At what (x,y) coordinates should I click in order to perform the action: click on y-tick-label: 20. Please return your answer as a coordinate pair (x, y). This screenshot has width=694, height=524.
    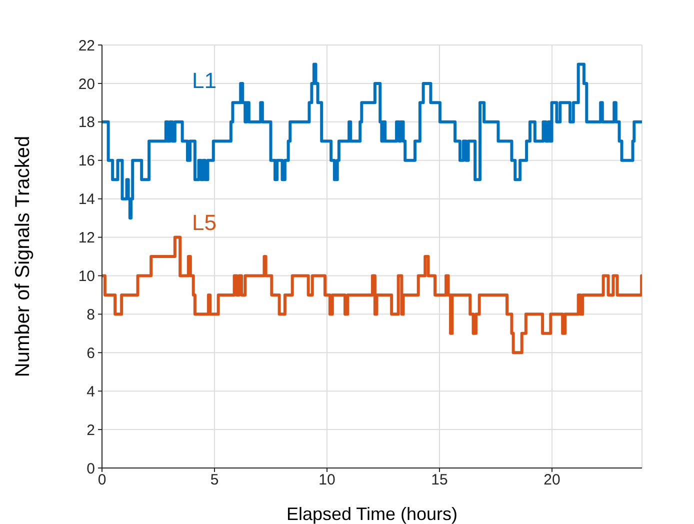
    Looking at the image, I should click on (86, 84).